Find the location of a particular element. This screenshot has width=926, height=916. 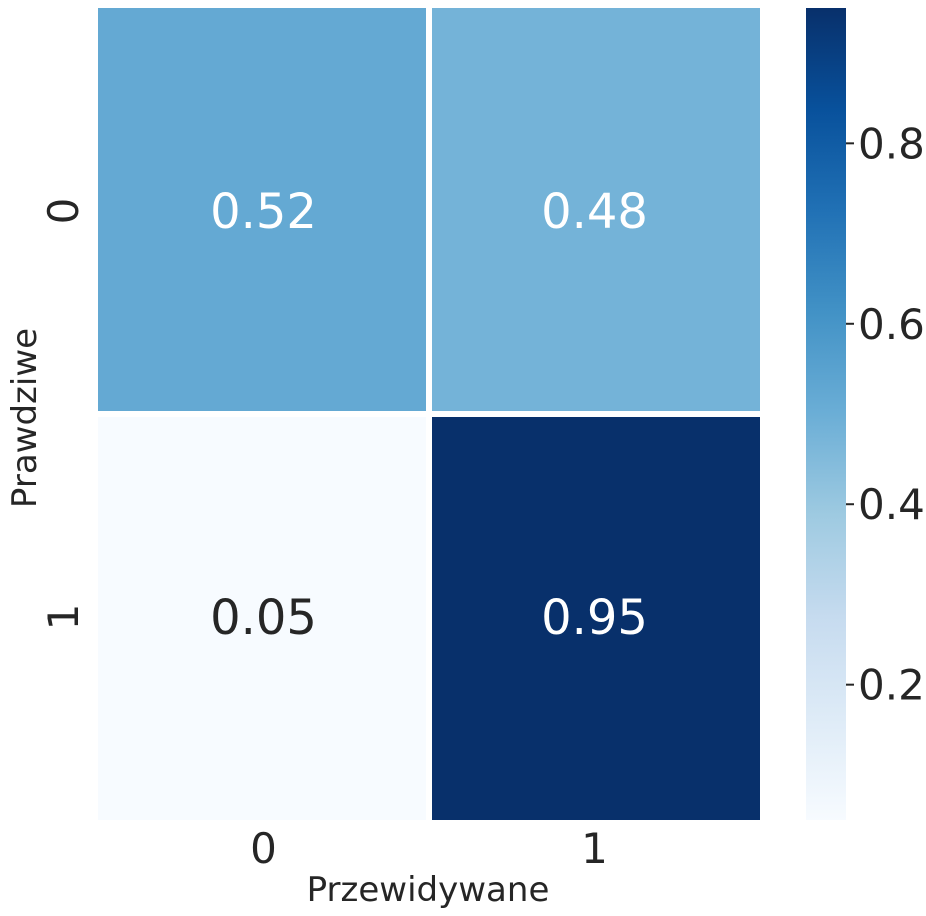

colorbar: 0.2 0.4 0.6 0.8 is located at coordinates (865, 414).